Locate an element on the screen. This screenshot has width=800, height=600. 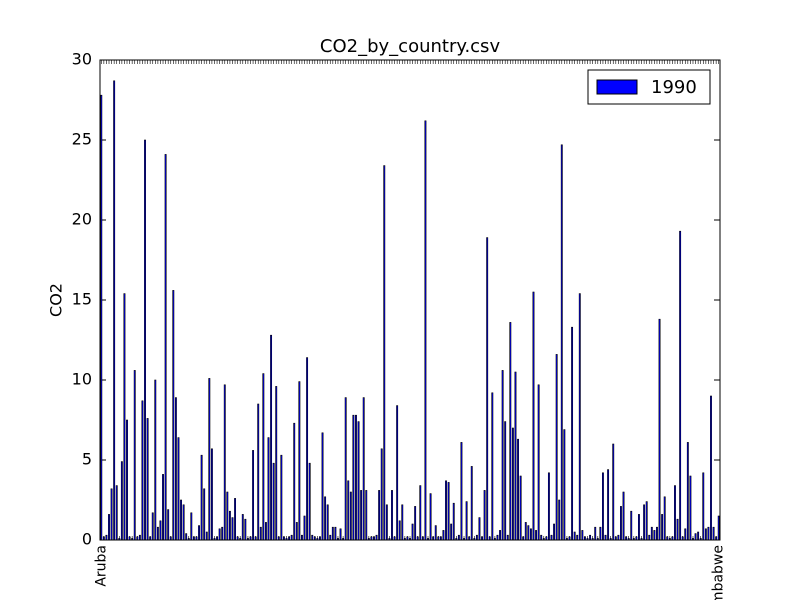
y-tick-label: 10 is located at coordinates (82, 379).